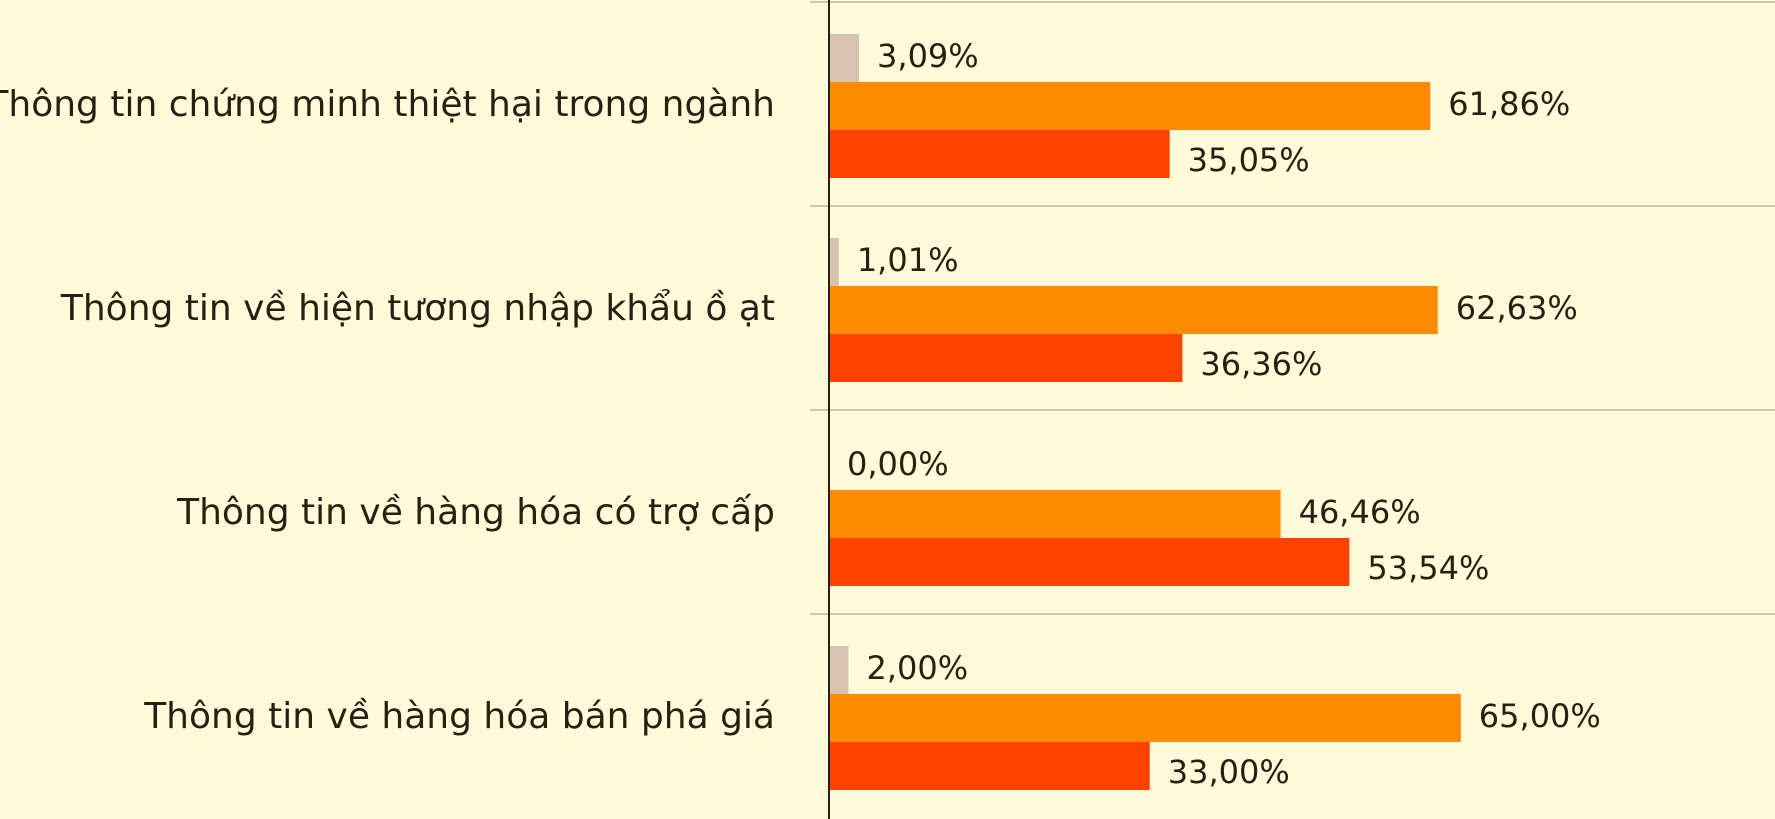 The height and width of the screenshot is (819, 1775). Describe the element at coordinates (1249, 160) in the screenshot. I see `value-label: 35,05%` at that location.